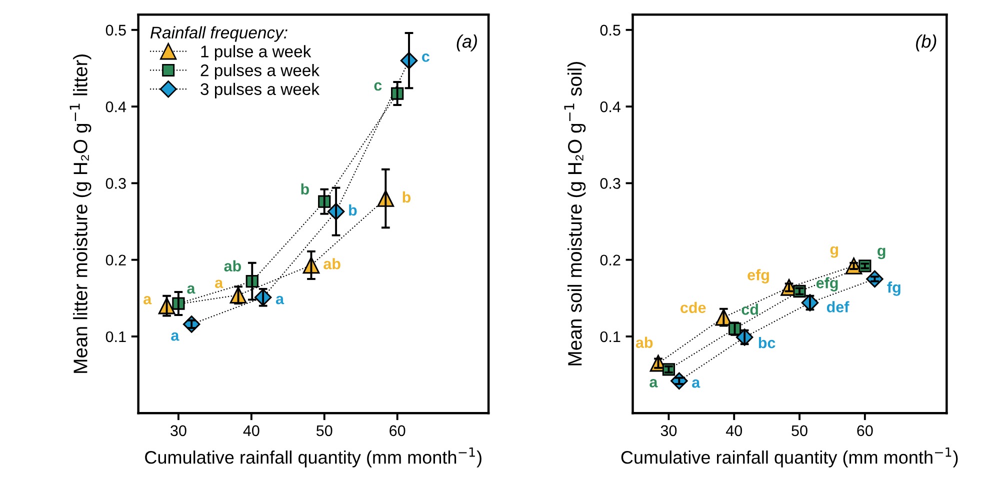  I want to click on data-label: bc, so click(767, 342).